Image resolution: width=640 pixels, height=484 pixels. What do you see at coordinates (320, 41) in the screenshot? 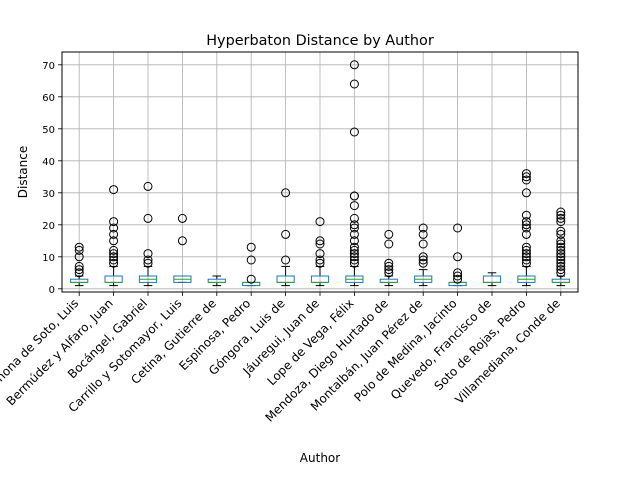
I see `chart-title: Hyperbaton Distance by Author` at bounding box center [320, 41].